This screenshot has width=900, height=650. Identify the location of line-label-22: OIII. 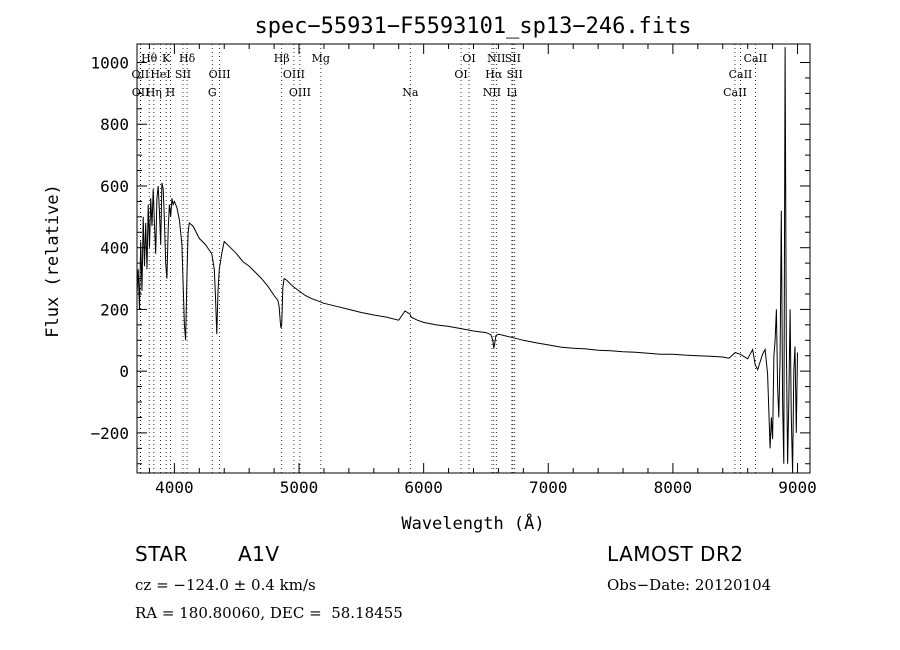
(300, 92).